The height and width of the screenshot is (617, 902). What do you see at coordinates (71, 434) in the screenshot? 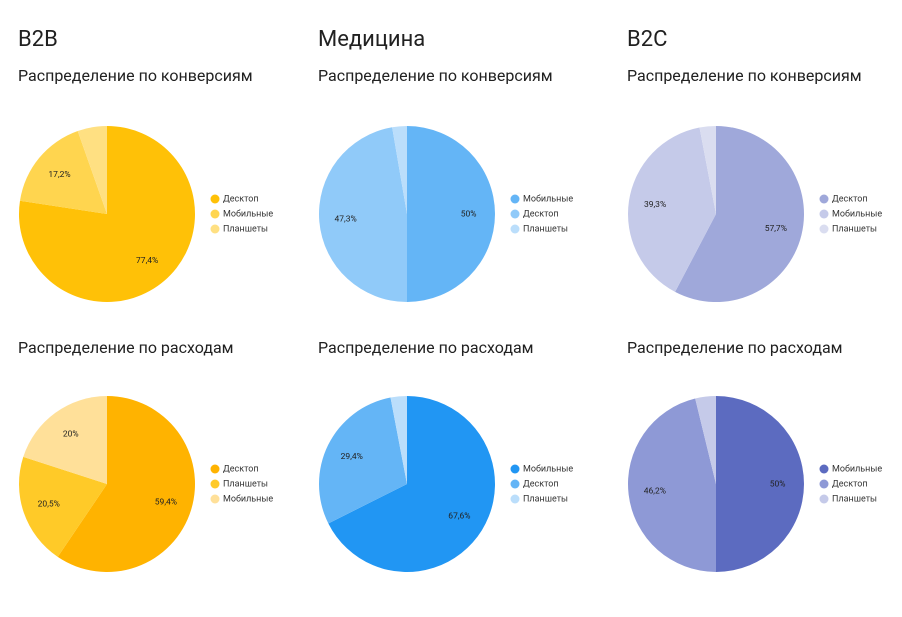
I see `value-label: 20%` at bounding box center [71, 434].